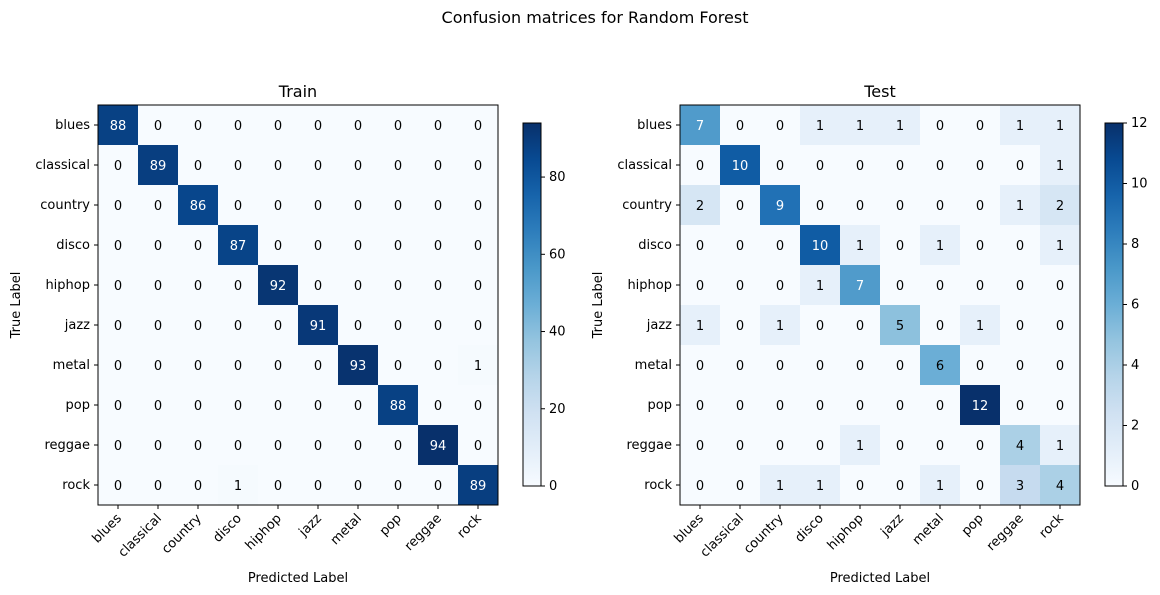 The height and width of the screenshot is (595, 1160). I want to click on test-colorbar-tick-label: 8, so click(1135, 244).